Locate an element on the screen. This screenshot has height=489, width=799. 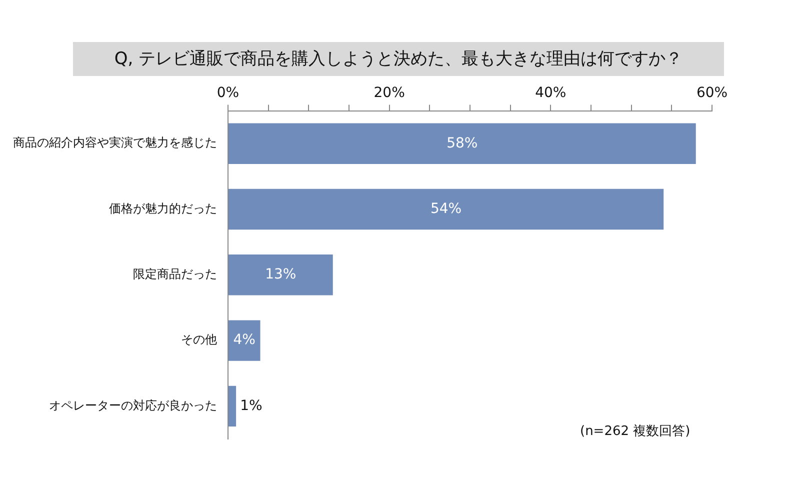
y-tick-label: 価格が魅力的だった is located at coordinates (163, 208).